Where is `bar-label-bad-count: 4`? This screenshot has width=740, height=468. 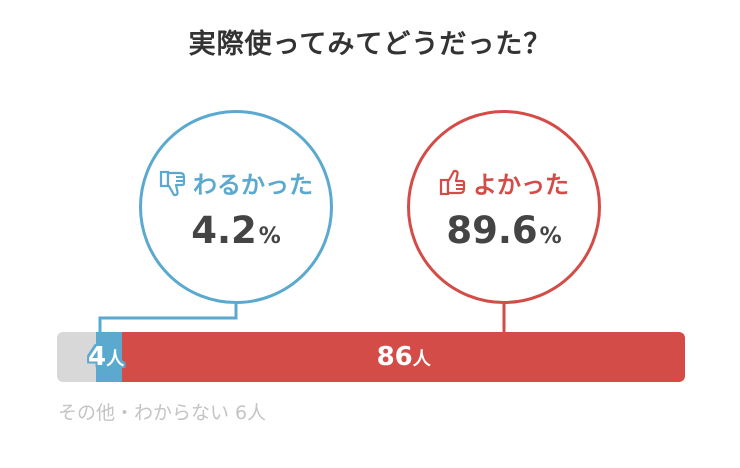 bar-label-bad-count: 4 is located at coordinates (97, 357).